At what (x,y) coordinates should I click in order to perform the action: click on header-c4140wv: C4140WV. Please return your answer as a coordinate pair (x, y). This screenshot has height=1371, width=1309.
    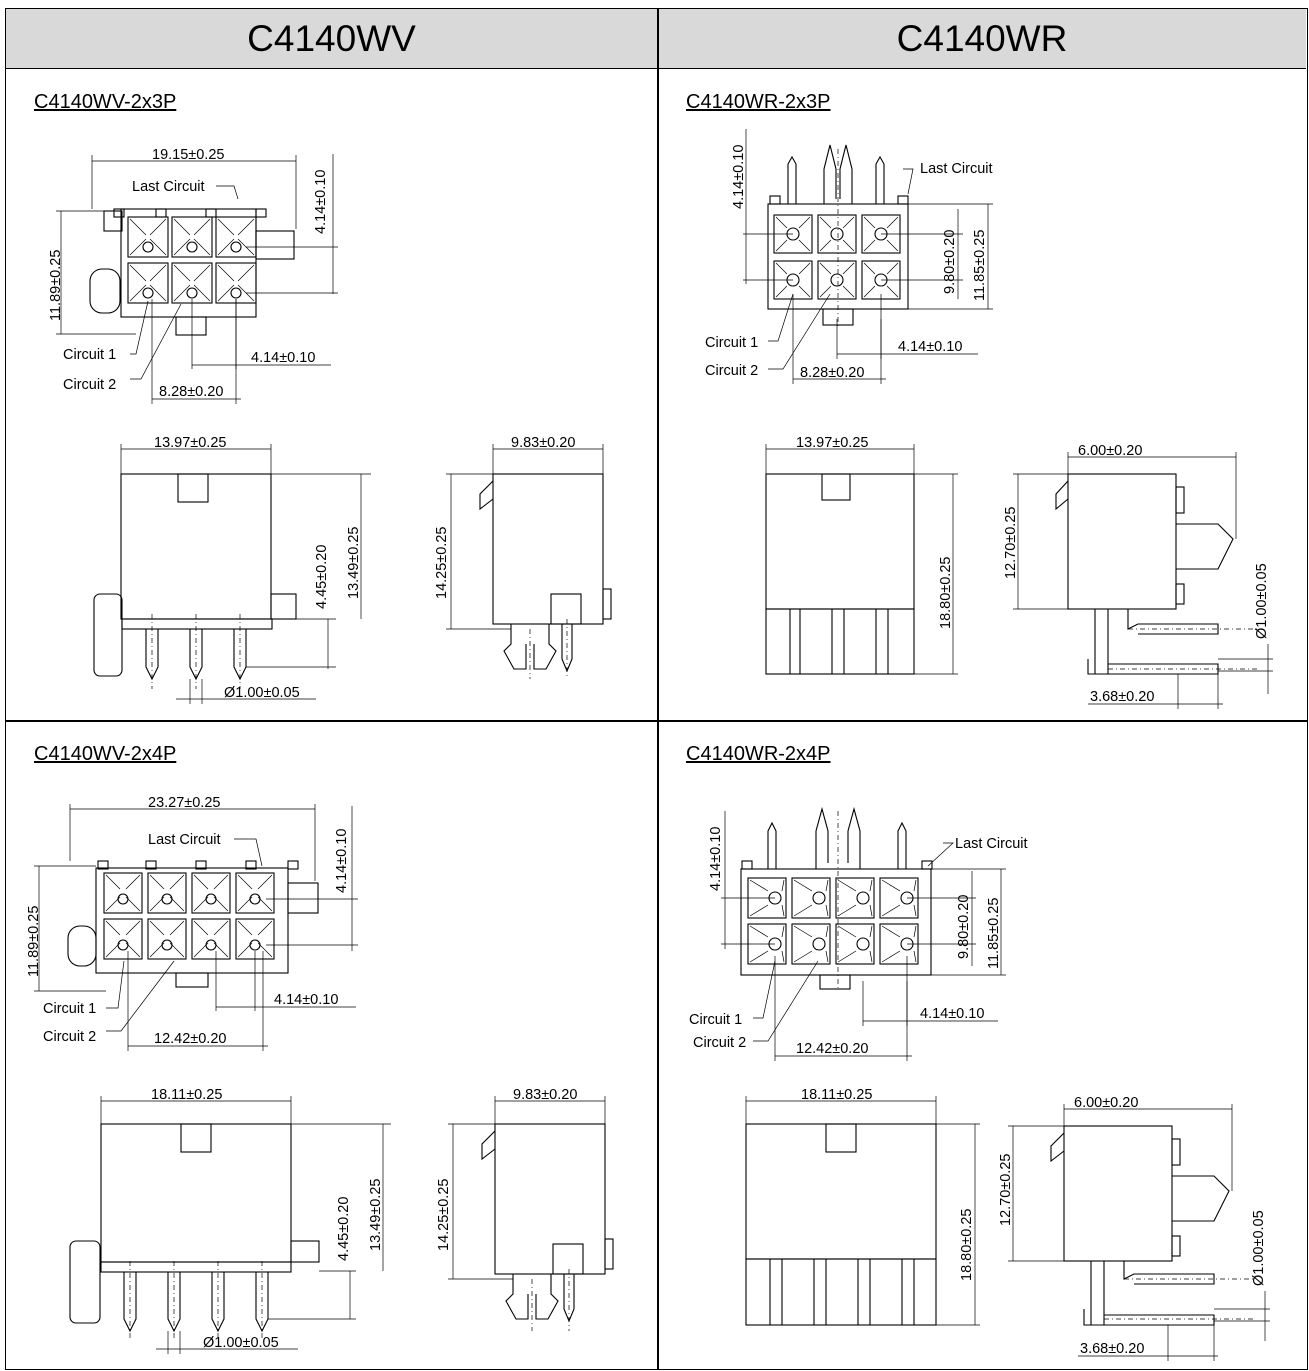
    Looking at the image, I should click on (331, 39).